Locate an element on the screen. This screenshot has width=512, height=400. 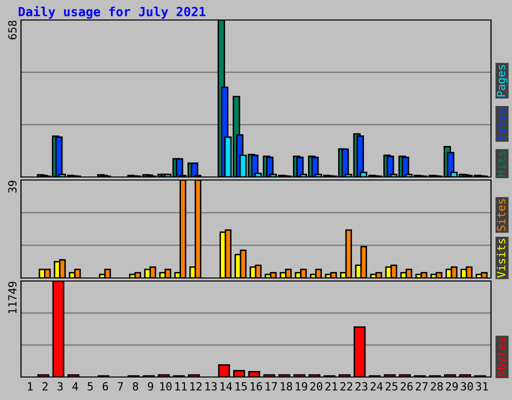
x-tick-label: 26 is located at coordinates (406, 386).